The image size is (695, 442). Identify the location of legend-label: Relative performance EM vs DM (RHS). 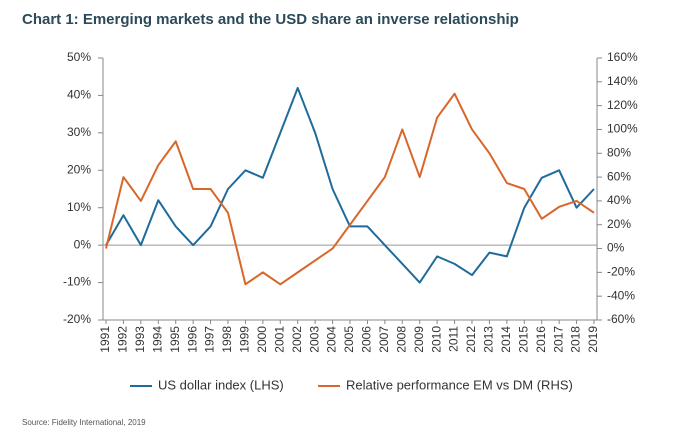
(459, 384).